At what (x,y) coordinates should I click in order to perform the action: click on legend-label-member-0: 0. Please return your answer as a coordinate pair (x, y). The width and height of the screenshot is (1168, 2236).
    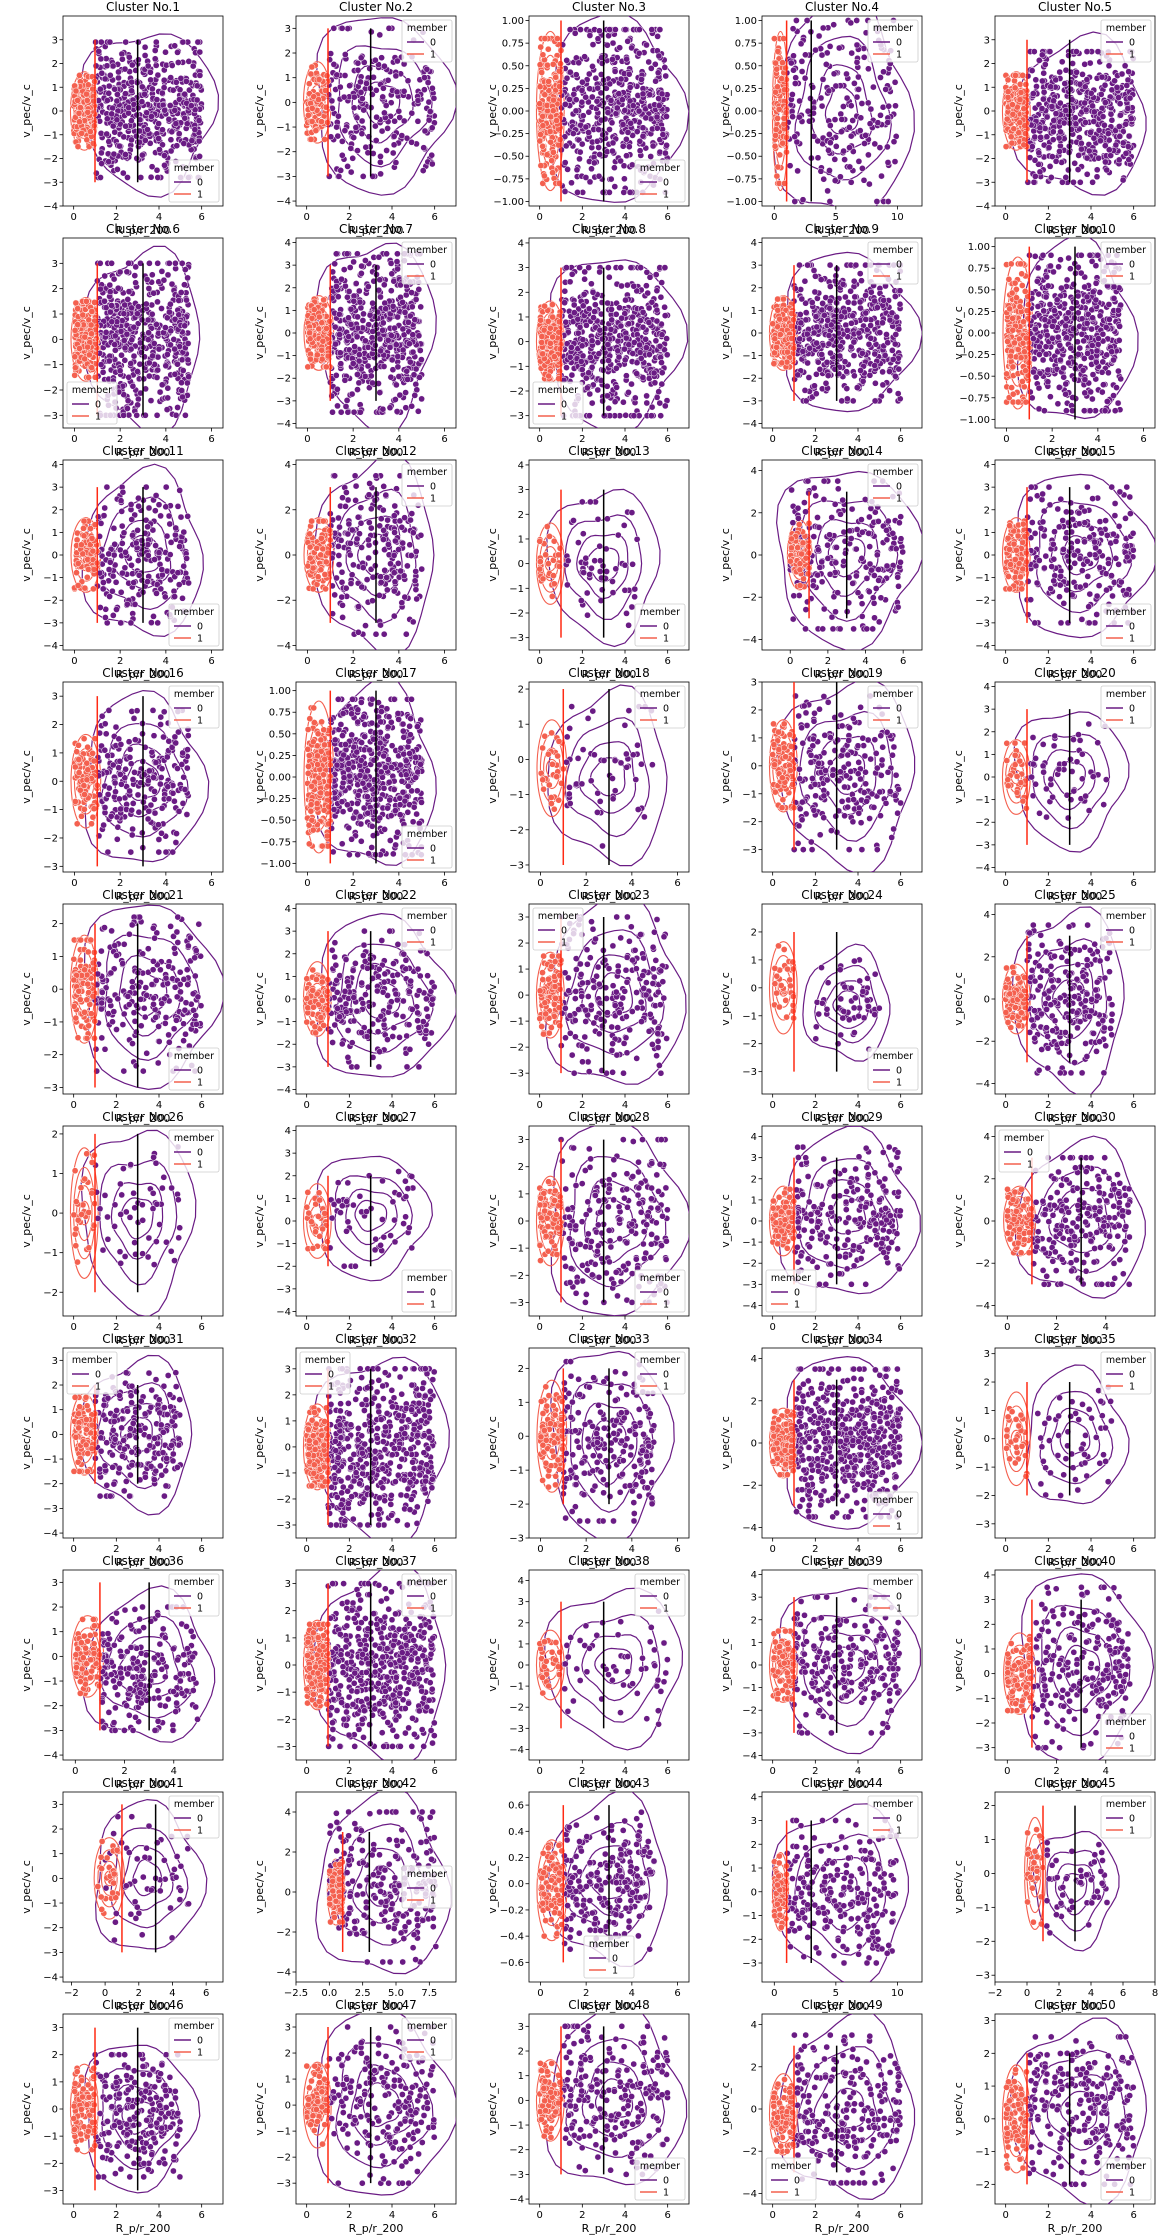
    Looking at the image, I should click on (899, 43).